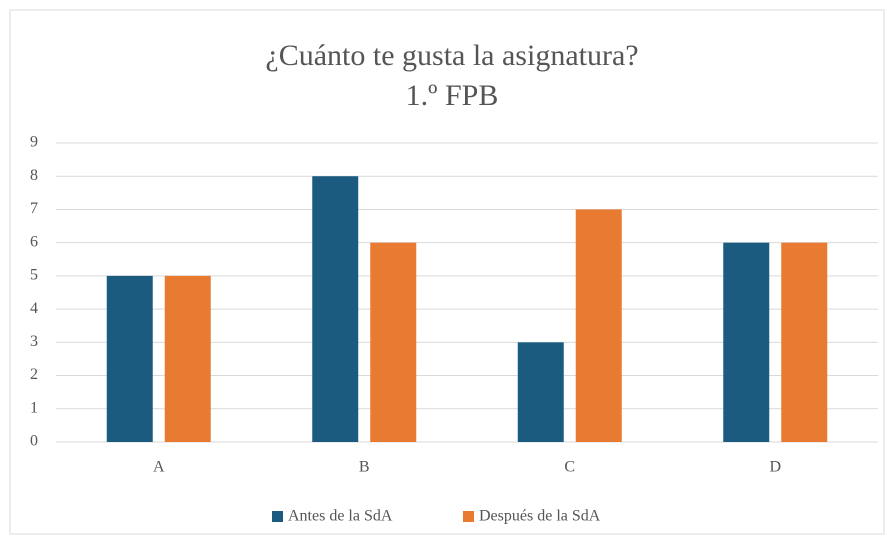 The width and height of the screenshot is (893, 542). What do you see at coordinates (569, 467) in the screenshot?
I see `x-tick-label: C` at bounding box center [569, 467].